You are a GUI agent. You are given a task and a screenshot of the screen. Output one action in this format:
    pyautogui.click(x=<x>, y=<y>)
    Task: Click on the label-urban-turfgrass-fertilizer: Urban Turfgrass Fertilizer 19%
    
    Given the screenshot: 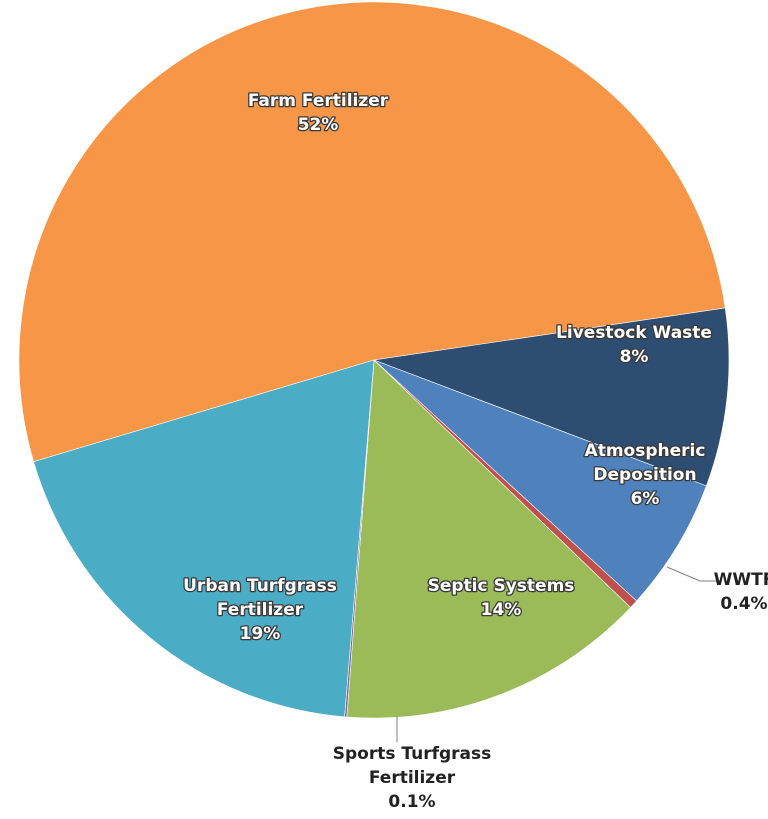 What is the action you would take?
    pyautogui.click(x=260, y=610)
    